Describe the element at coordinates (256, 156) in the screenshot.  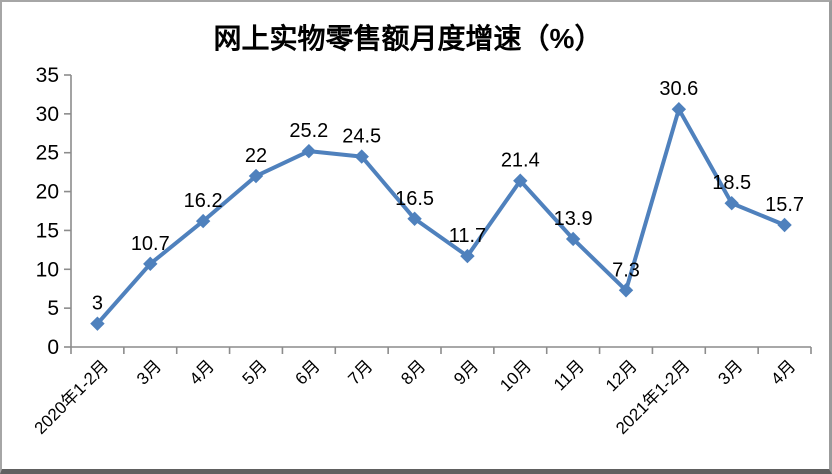
I see `data-point-label: 22` at that location.